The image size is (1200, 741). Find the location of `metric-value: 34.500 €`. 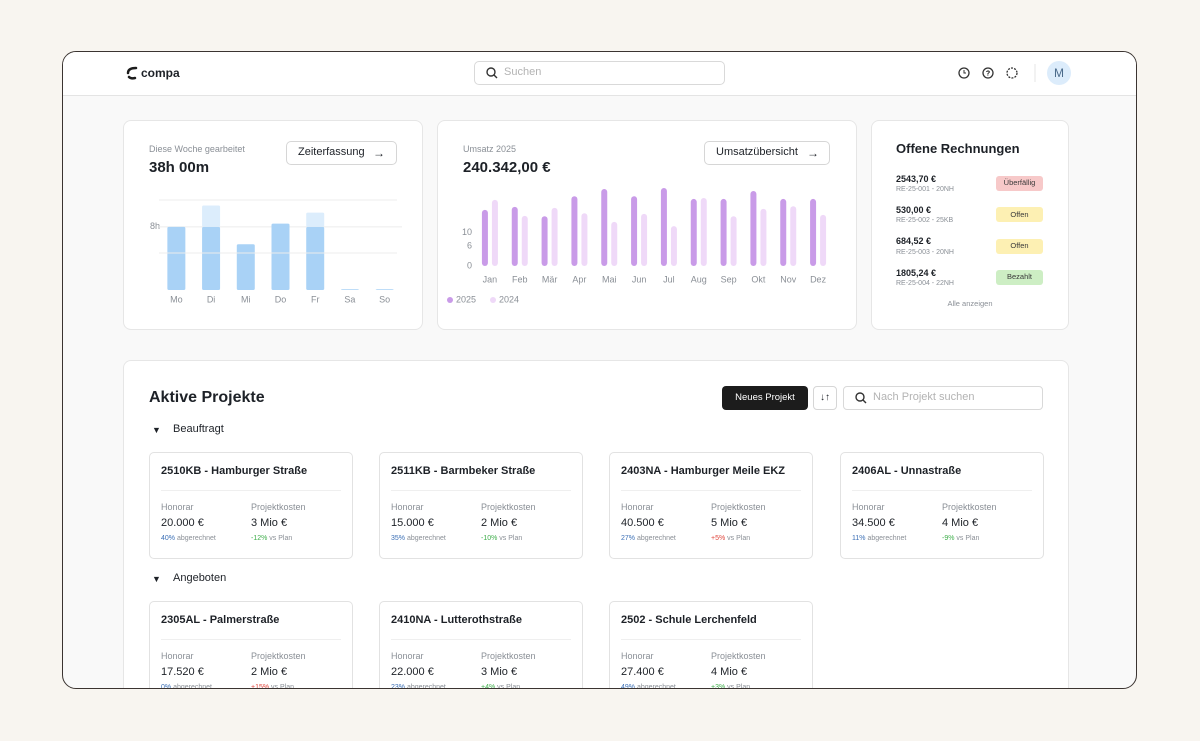

metric-value: 34.500 € is located at coordinates (873, 523).